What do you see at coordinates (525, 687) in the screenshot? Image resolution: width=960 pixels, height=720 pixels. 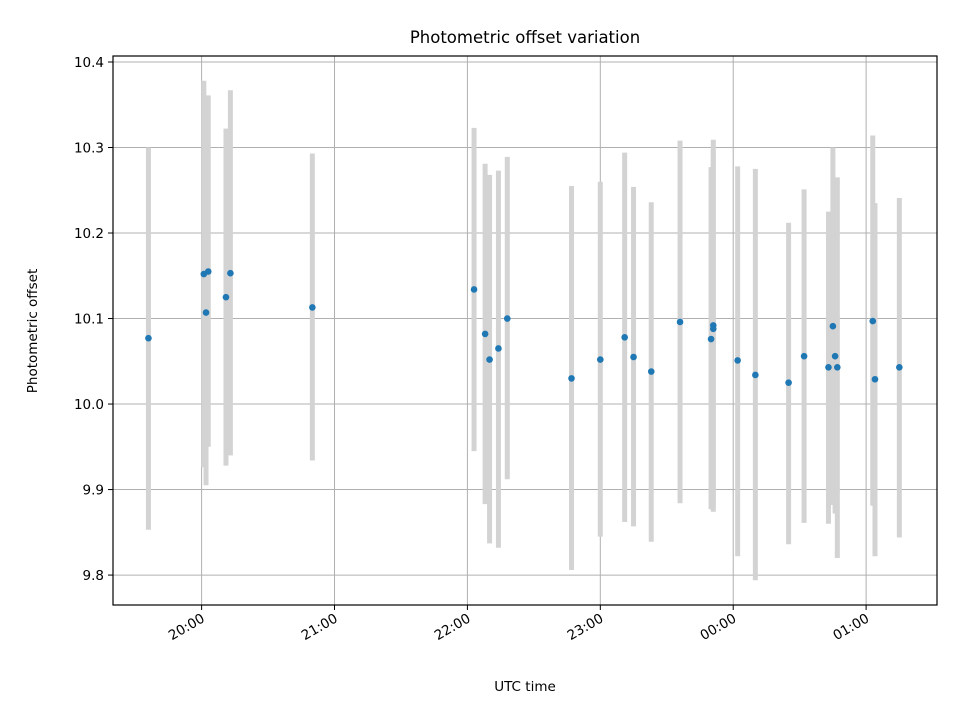 I see `x-axis-label: UTC time` at bounding box center [525, 687].